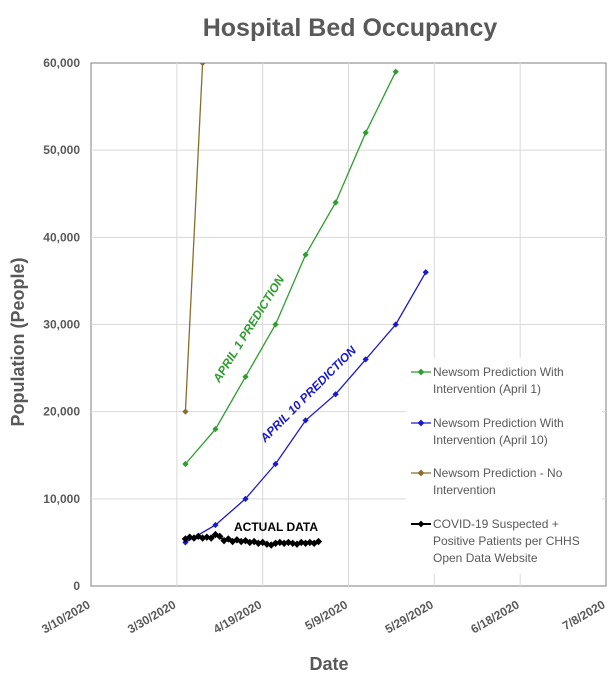 The image size is (615, 680). Describe the element at coordinates (498, 473) in the screenshot. I see `legend-entry-text: Newsom Prediction - No` at that location.